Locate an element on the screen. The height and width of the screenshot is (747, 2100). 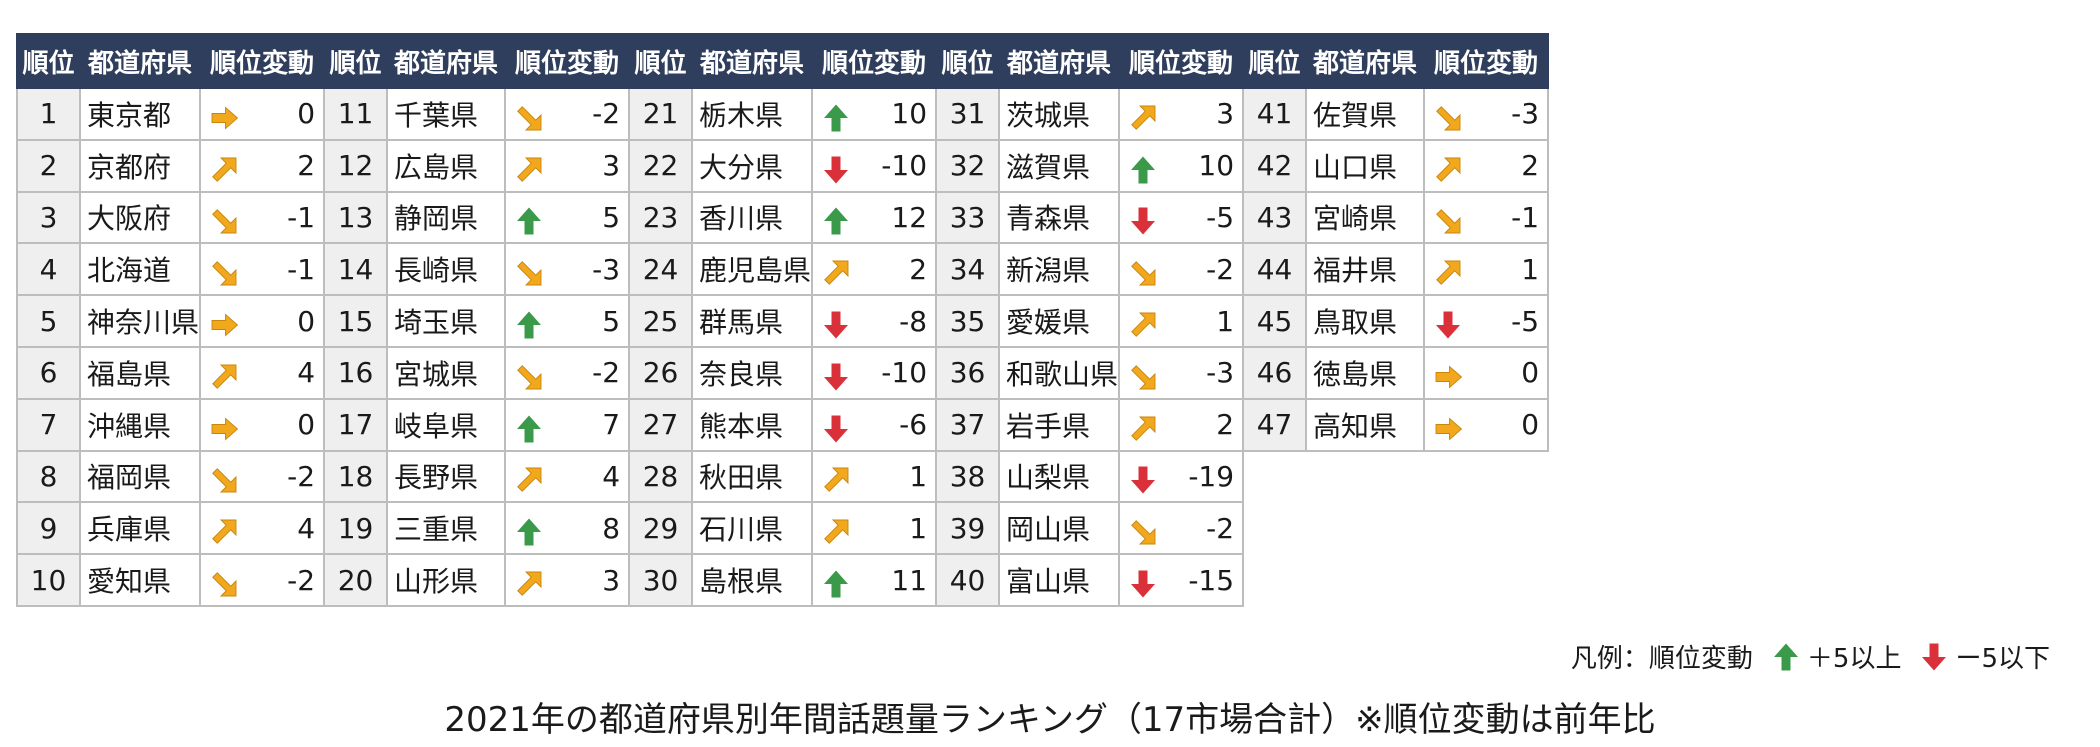
change-value: -3 is located at coordinates (606, 269).